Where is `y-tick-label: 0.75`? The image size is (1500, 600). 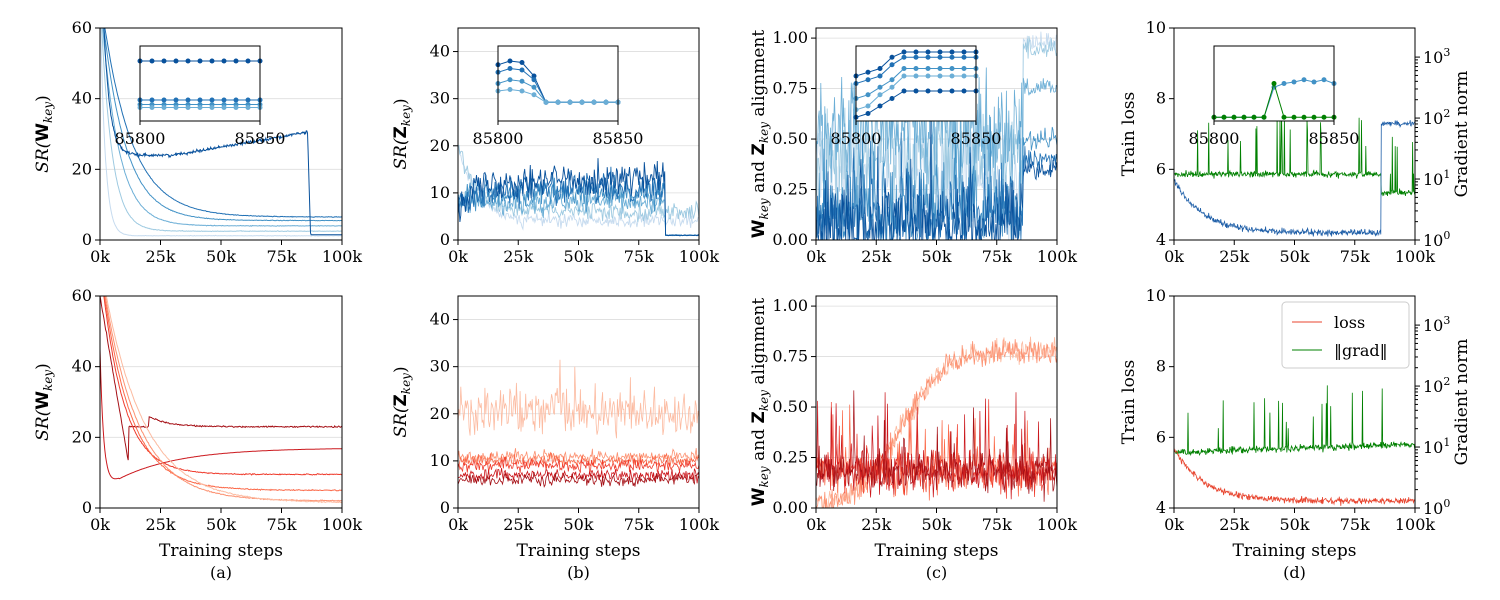
y-tick-label: 0.75 is located at coordinates (790, 356).